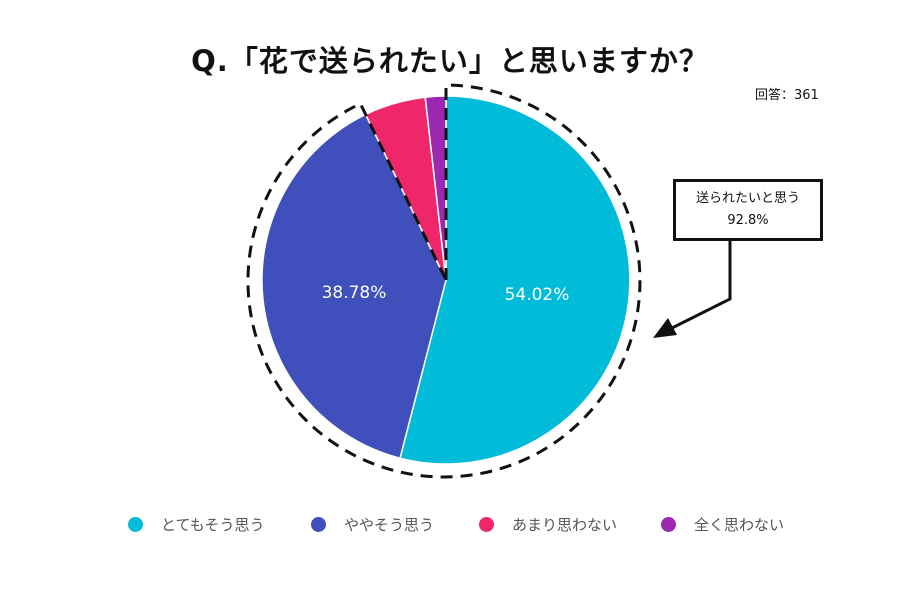 This screenshot has height=600, width=900. Describe the element at coordinates (450, 61) in the screenshot. I see `chart-title: Q.「花で送られたい」と思いますか？` at that location.